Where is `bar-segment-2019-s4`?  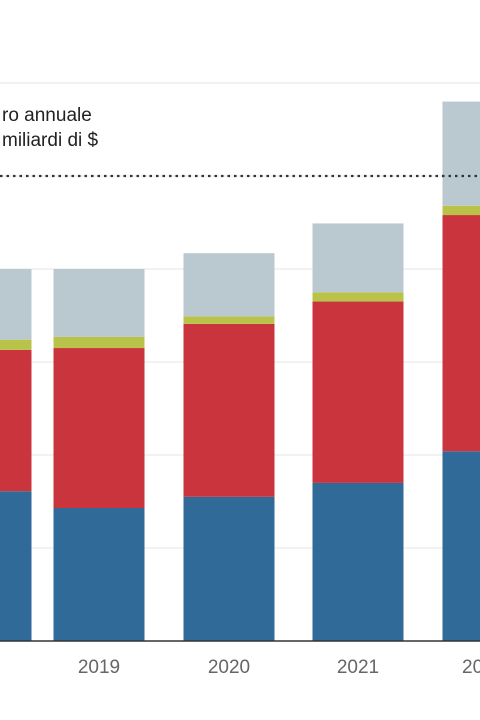 bar-segment-2019-s4 is located at coordinates (99, 303).